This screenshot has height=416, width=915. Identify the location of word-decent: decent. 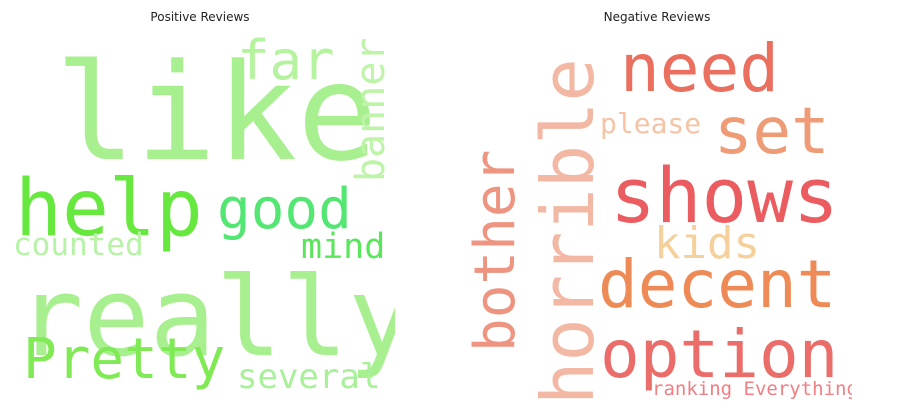
(717, 284).